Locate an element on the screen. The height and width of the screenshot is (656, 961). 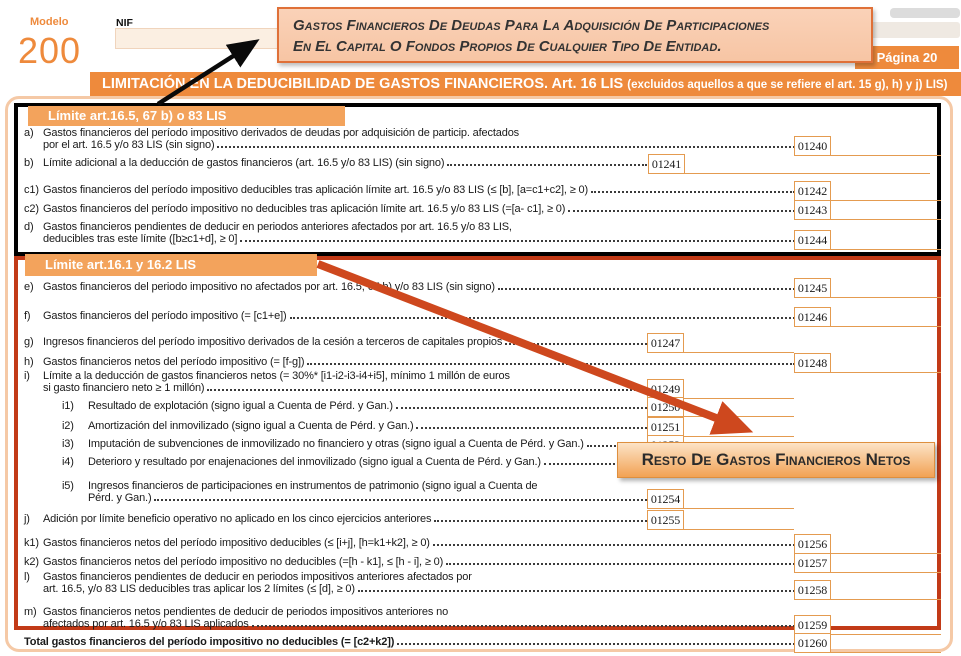
field-01244: 01244 is located at coordinates (867, 240).